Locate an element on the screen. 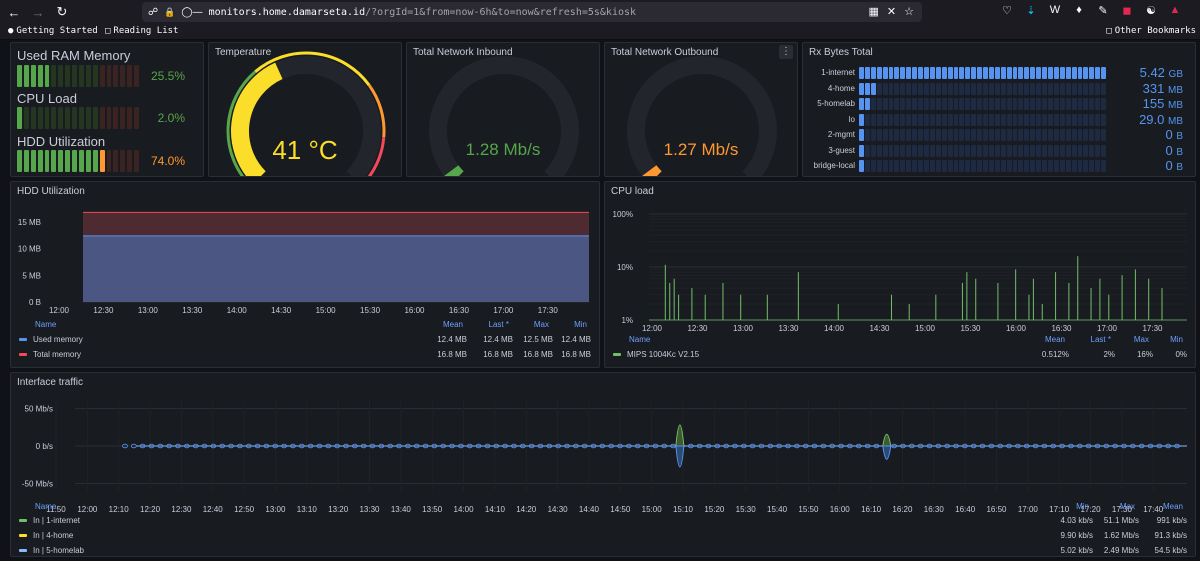  legend-header-max: Max is located at coordinates (541, 324).